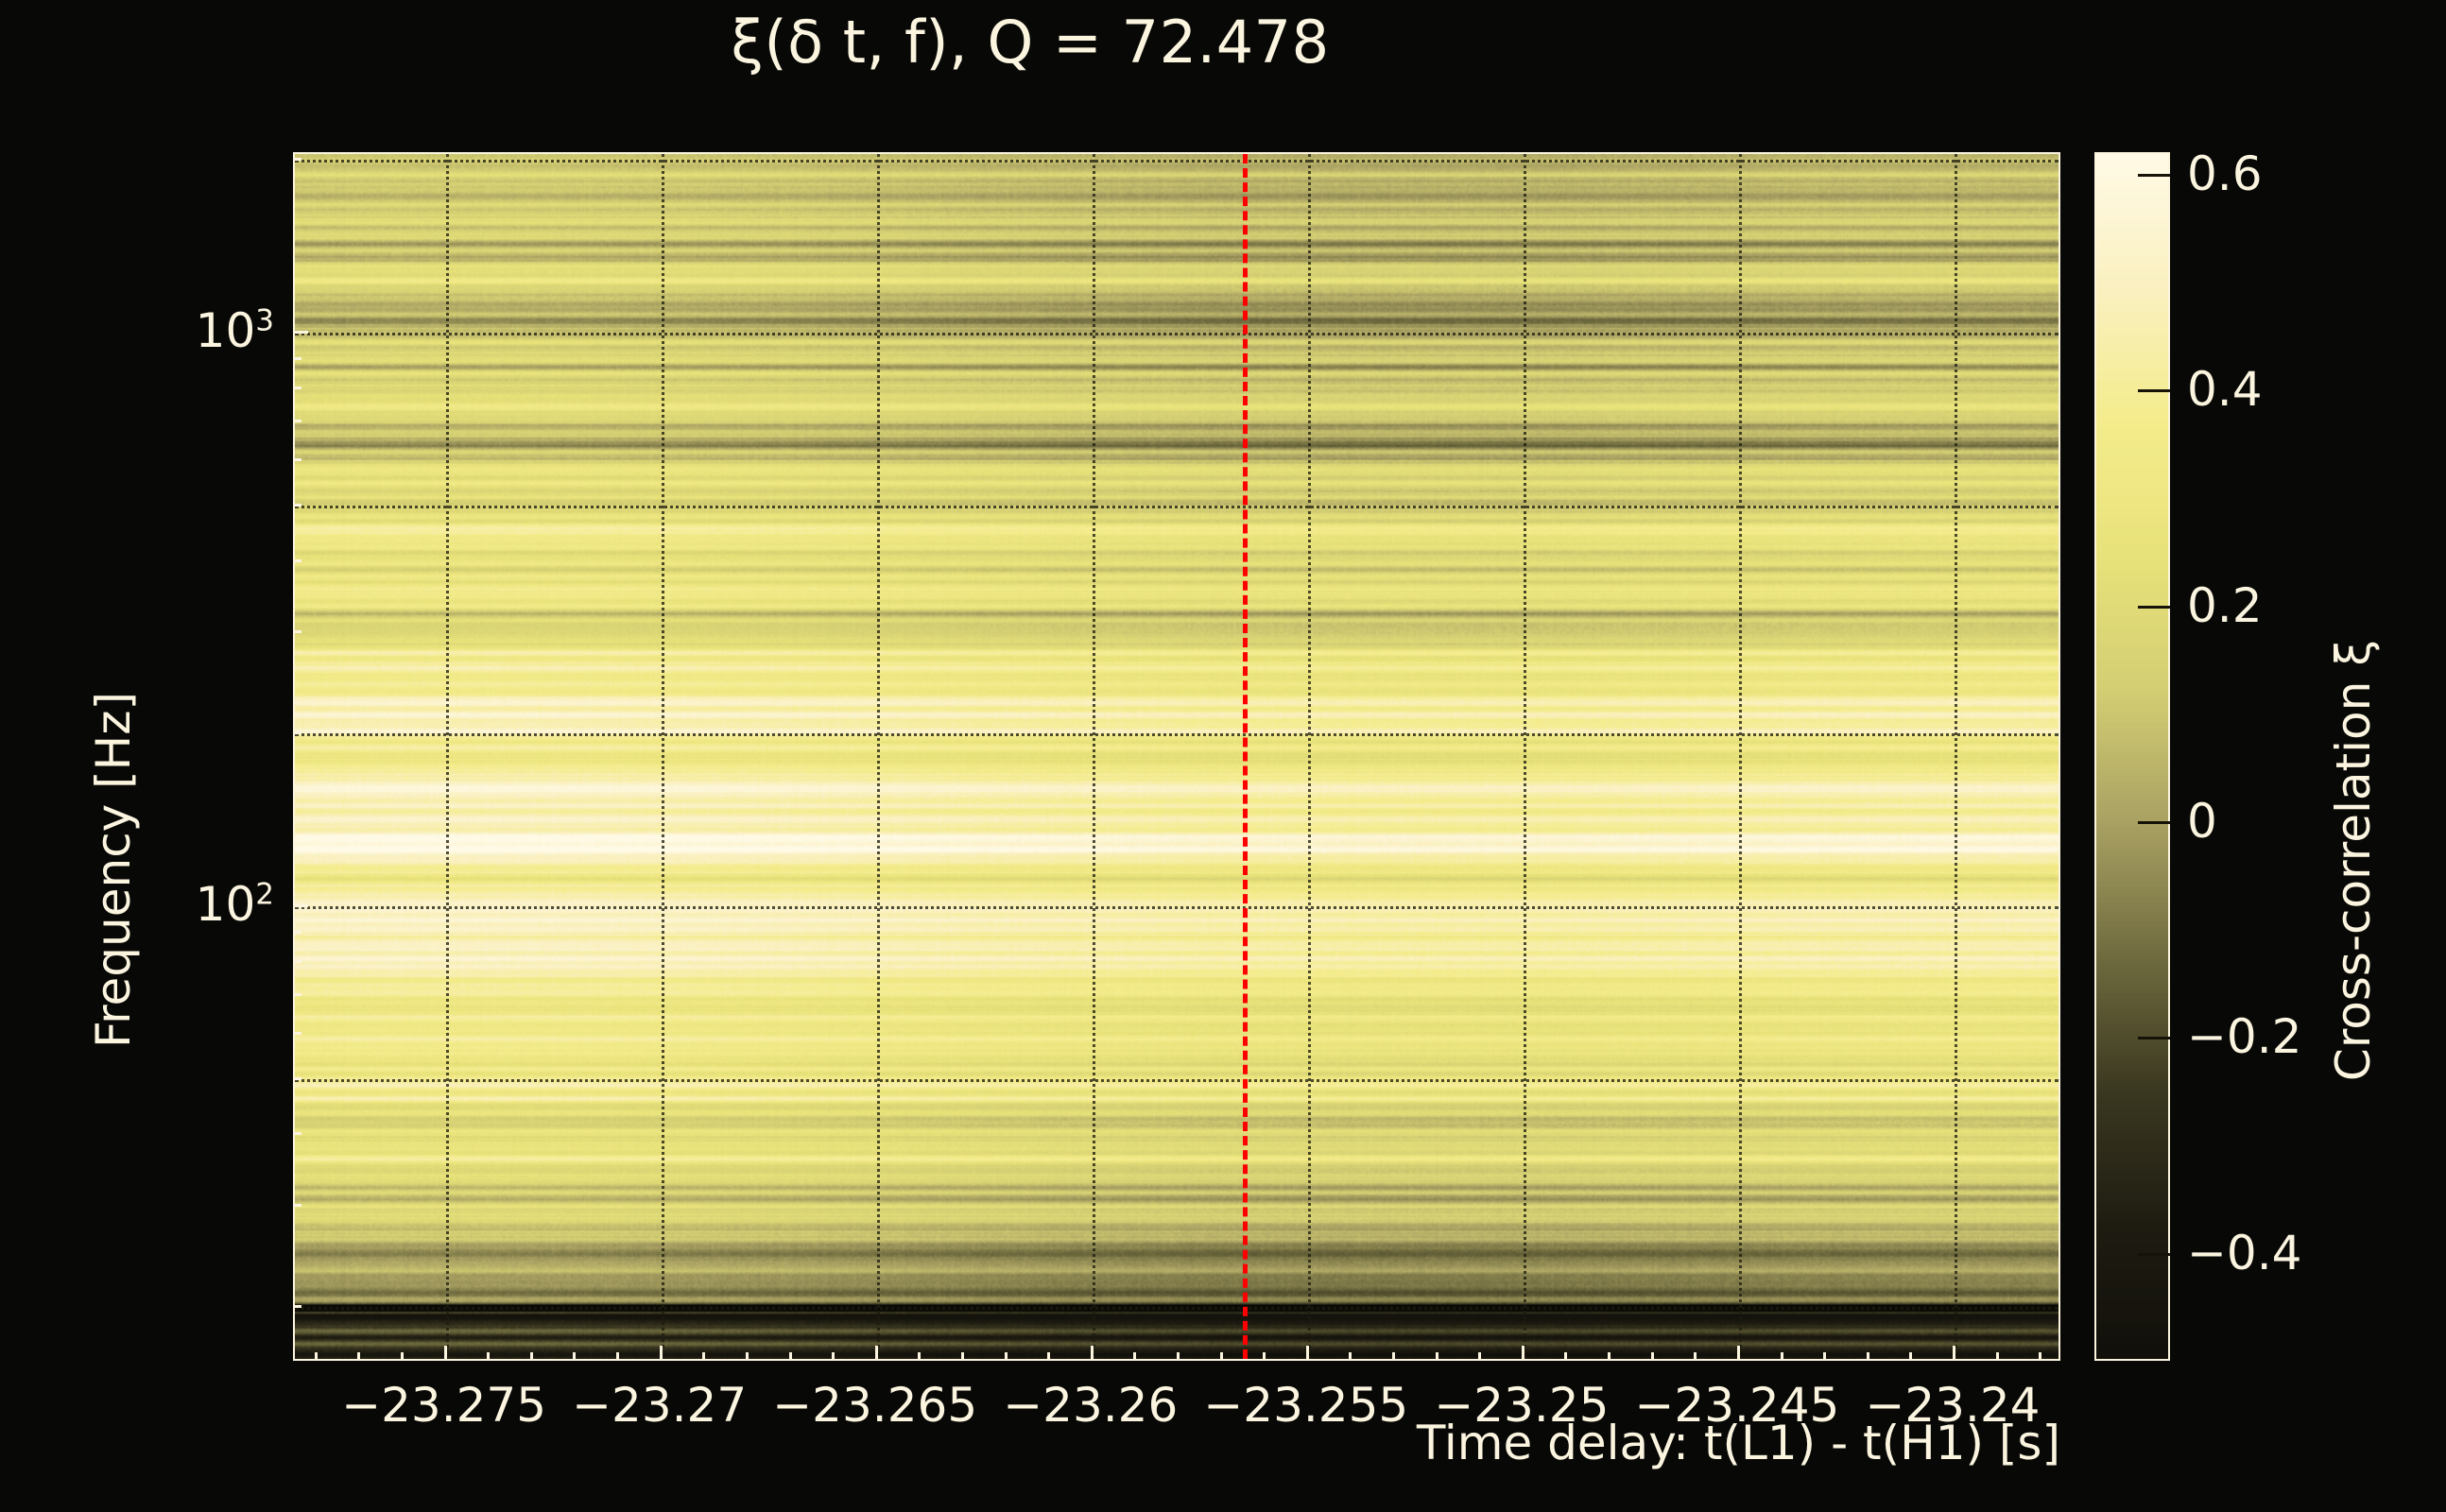 Image resolution: width=2446 pixels, height=1512 pixels. Describe the element at coordinates (1522, 1405) in the screenshot. I see `x-tick-label: −23.25` at that location.